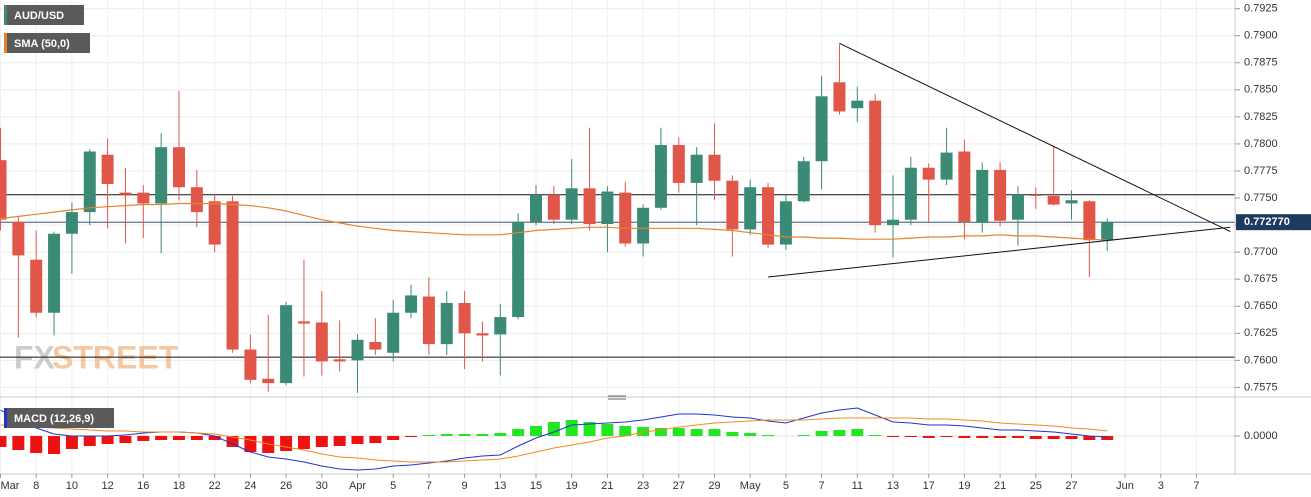  I want to click on x-tick-label: 12, so click(107, 486).